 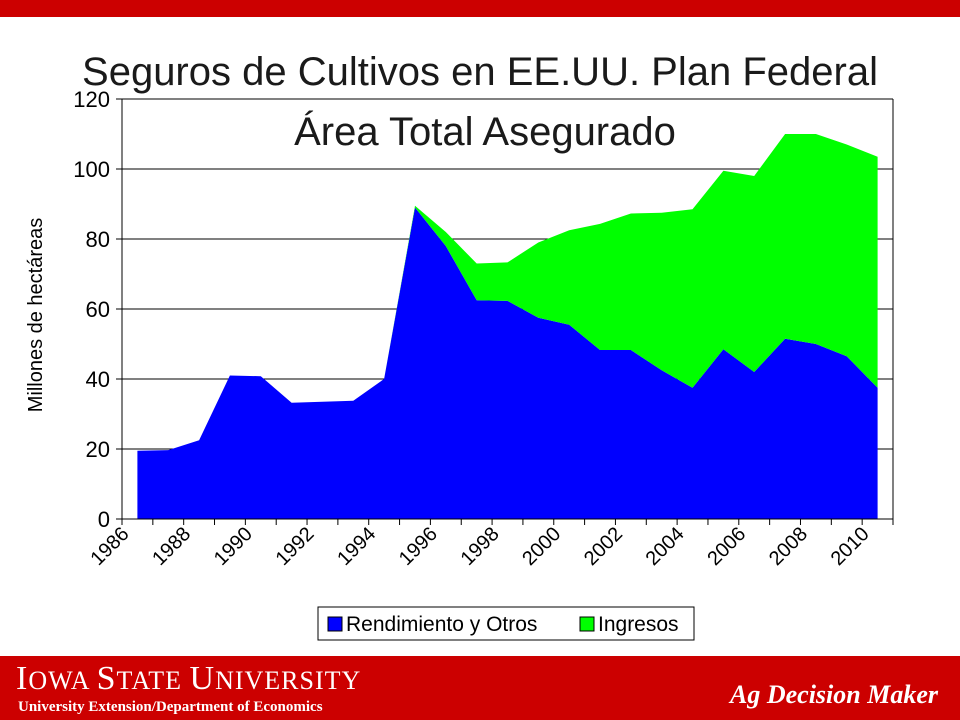 What do you see at coordinates (726, 546) in the screenshot?
I see `x-tick-label: 2006` at bounding box center [726, 546].